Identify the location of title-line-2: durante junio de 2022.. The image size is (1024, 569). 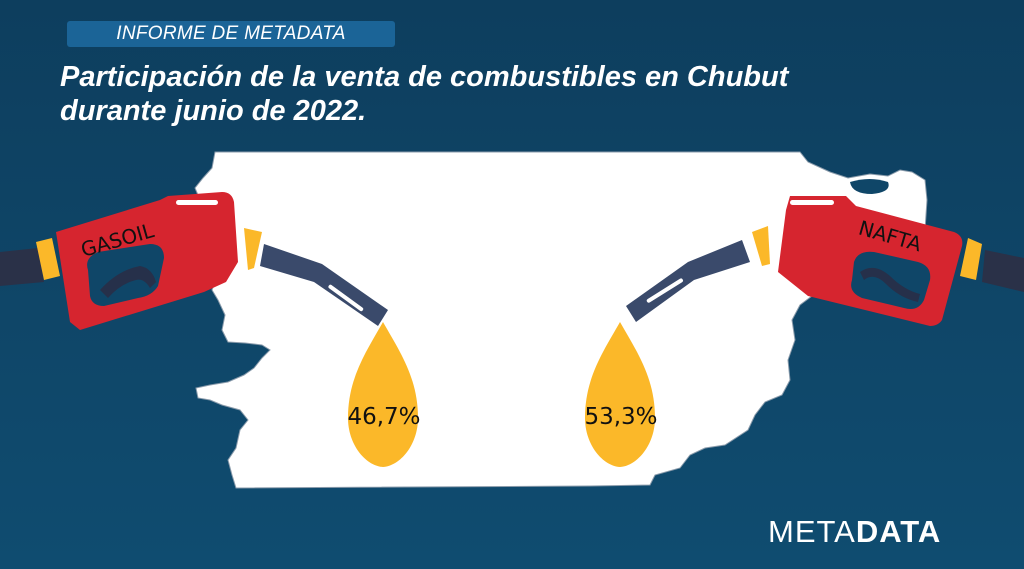
(213, 111).